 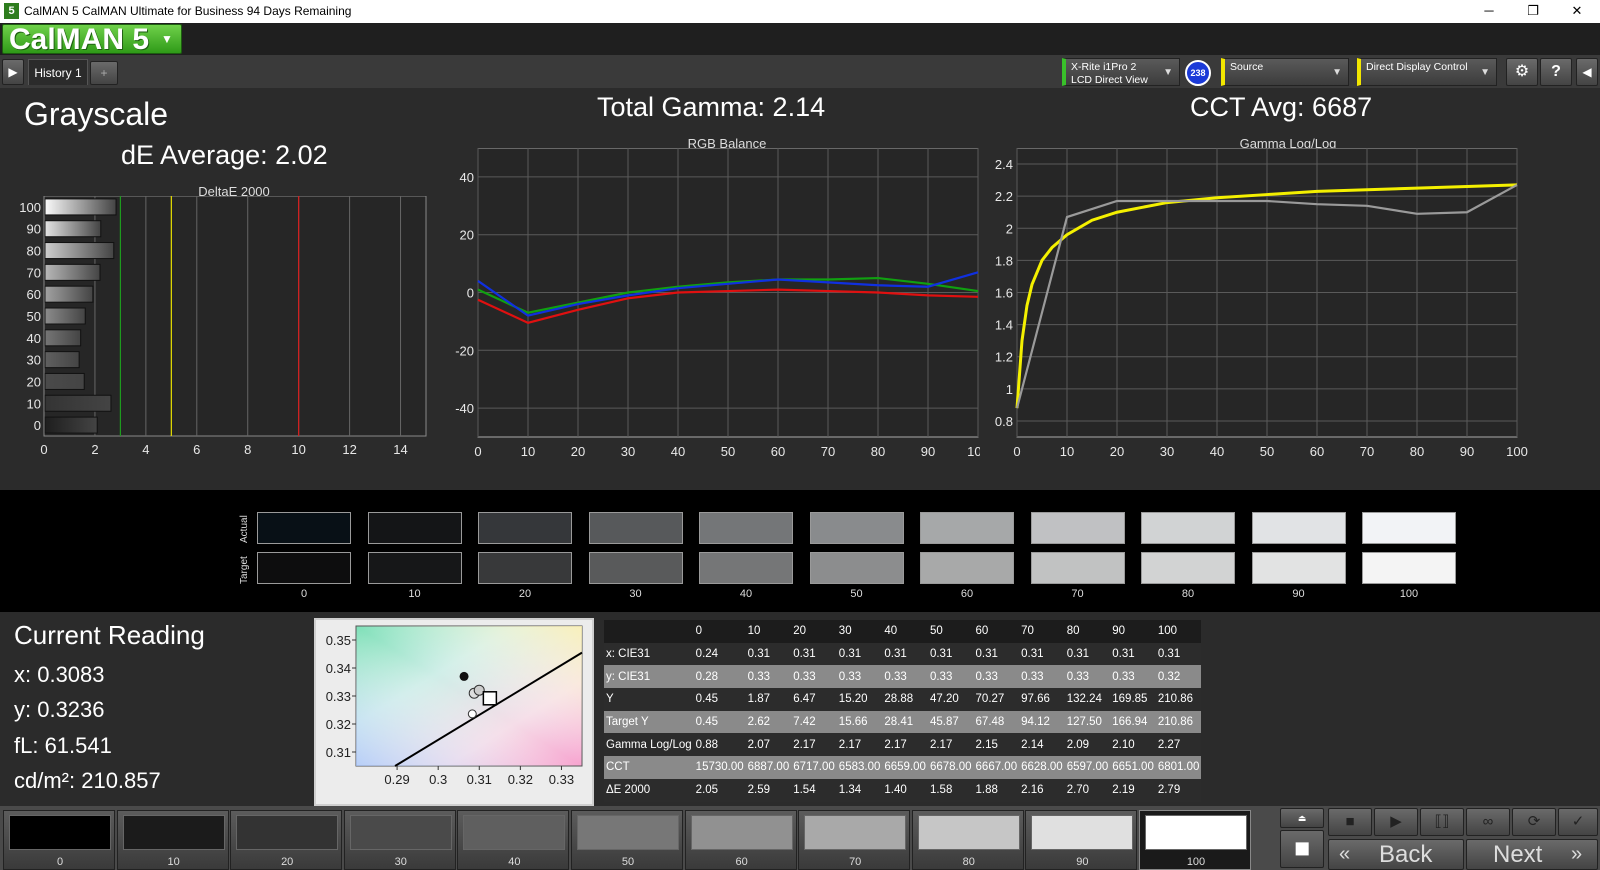 I want to click on measure-icon: ⟦⟧, so click(x=1442, y=822).